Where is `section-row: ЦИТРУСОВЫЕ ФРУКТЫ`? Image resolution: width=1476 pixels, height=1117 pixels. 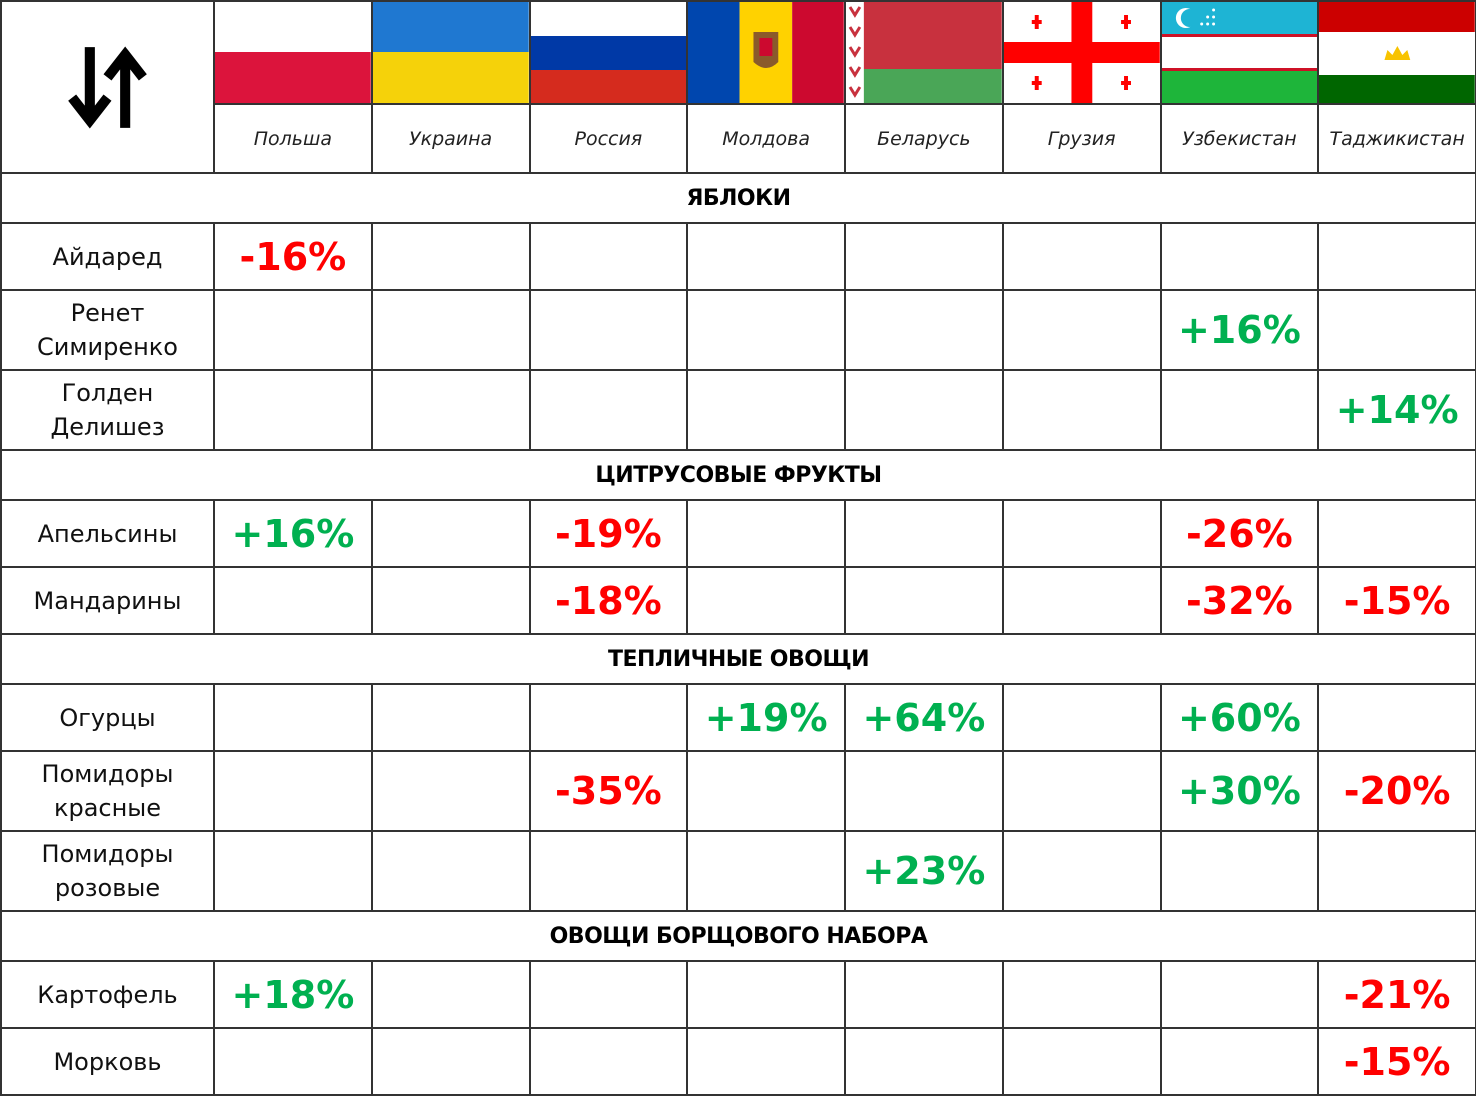 section-row: ЦИТРУСОВЫЕ ФРУКТЫ is located at coordinates (738, 475).